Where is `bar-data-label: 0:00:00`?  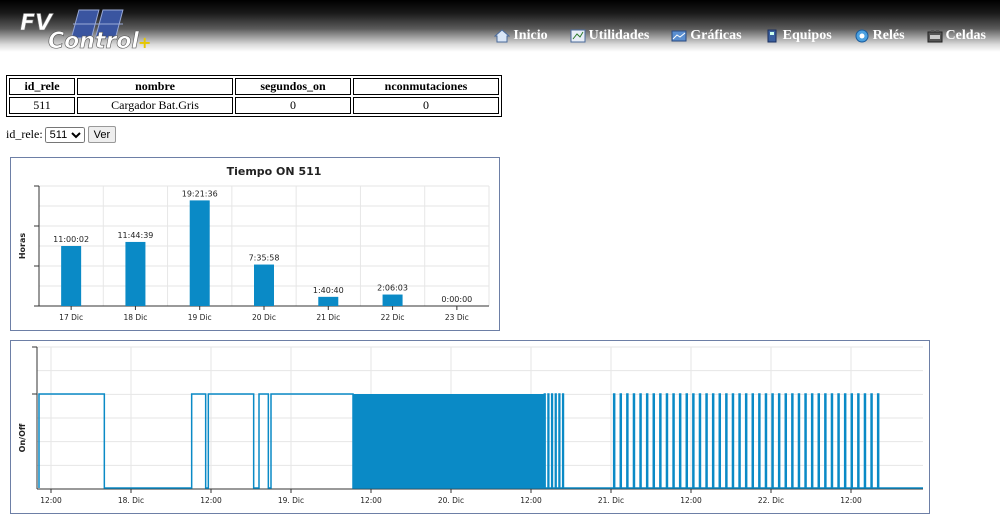
bar-data-label: 0:00:00 is located at coordinates (456, 299).